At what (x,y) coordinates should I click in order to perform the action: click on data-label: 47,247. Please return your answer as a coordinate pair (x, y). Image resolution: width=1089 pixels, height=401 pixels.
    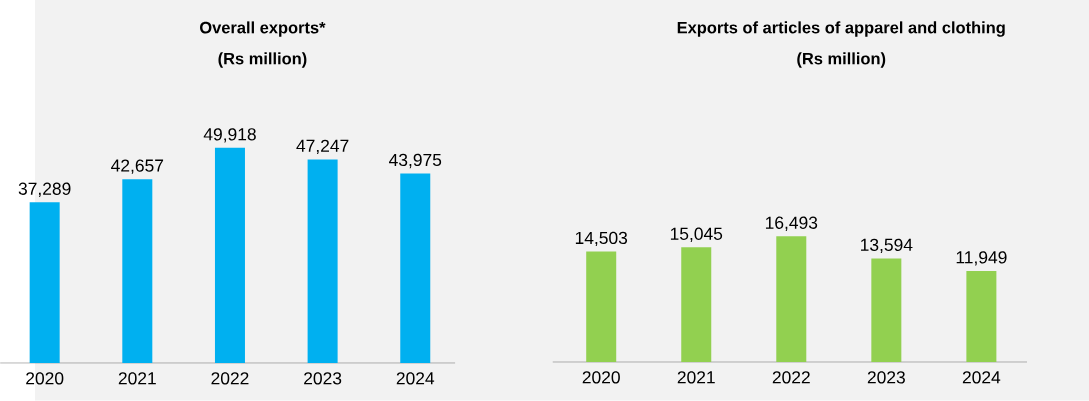
    Looking at the image, I should click on (322, 147).